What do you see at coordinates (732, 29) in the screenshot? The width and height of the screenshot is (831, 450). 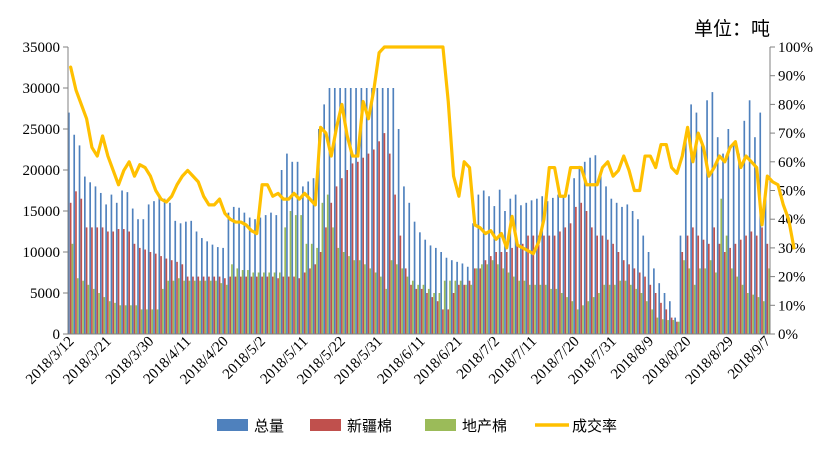 I see `unit-label: 单位：吨` at bounding box center [732, 29].